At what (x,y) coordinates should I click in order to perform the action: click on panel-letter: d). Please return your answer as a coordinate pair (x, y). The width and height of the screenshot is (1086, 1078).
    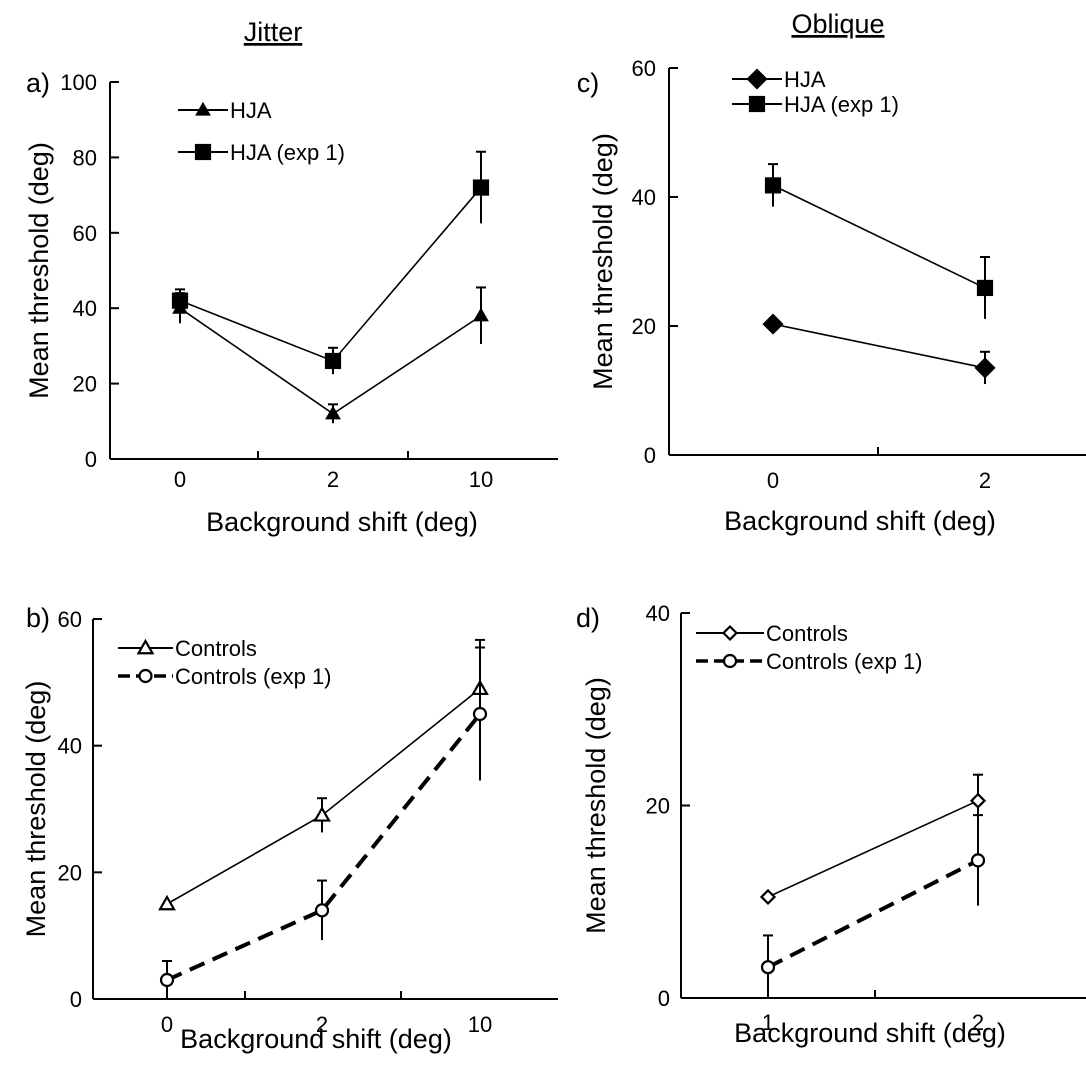
    Looking at the image, I should click on (588, 618).